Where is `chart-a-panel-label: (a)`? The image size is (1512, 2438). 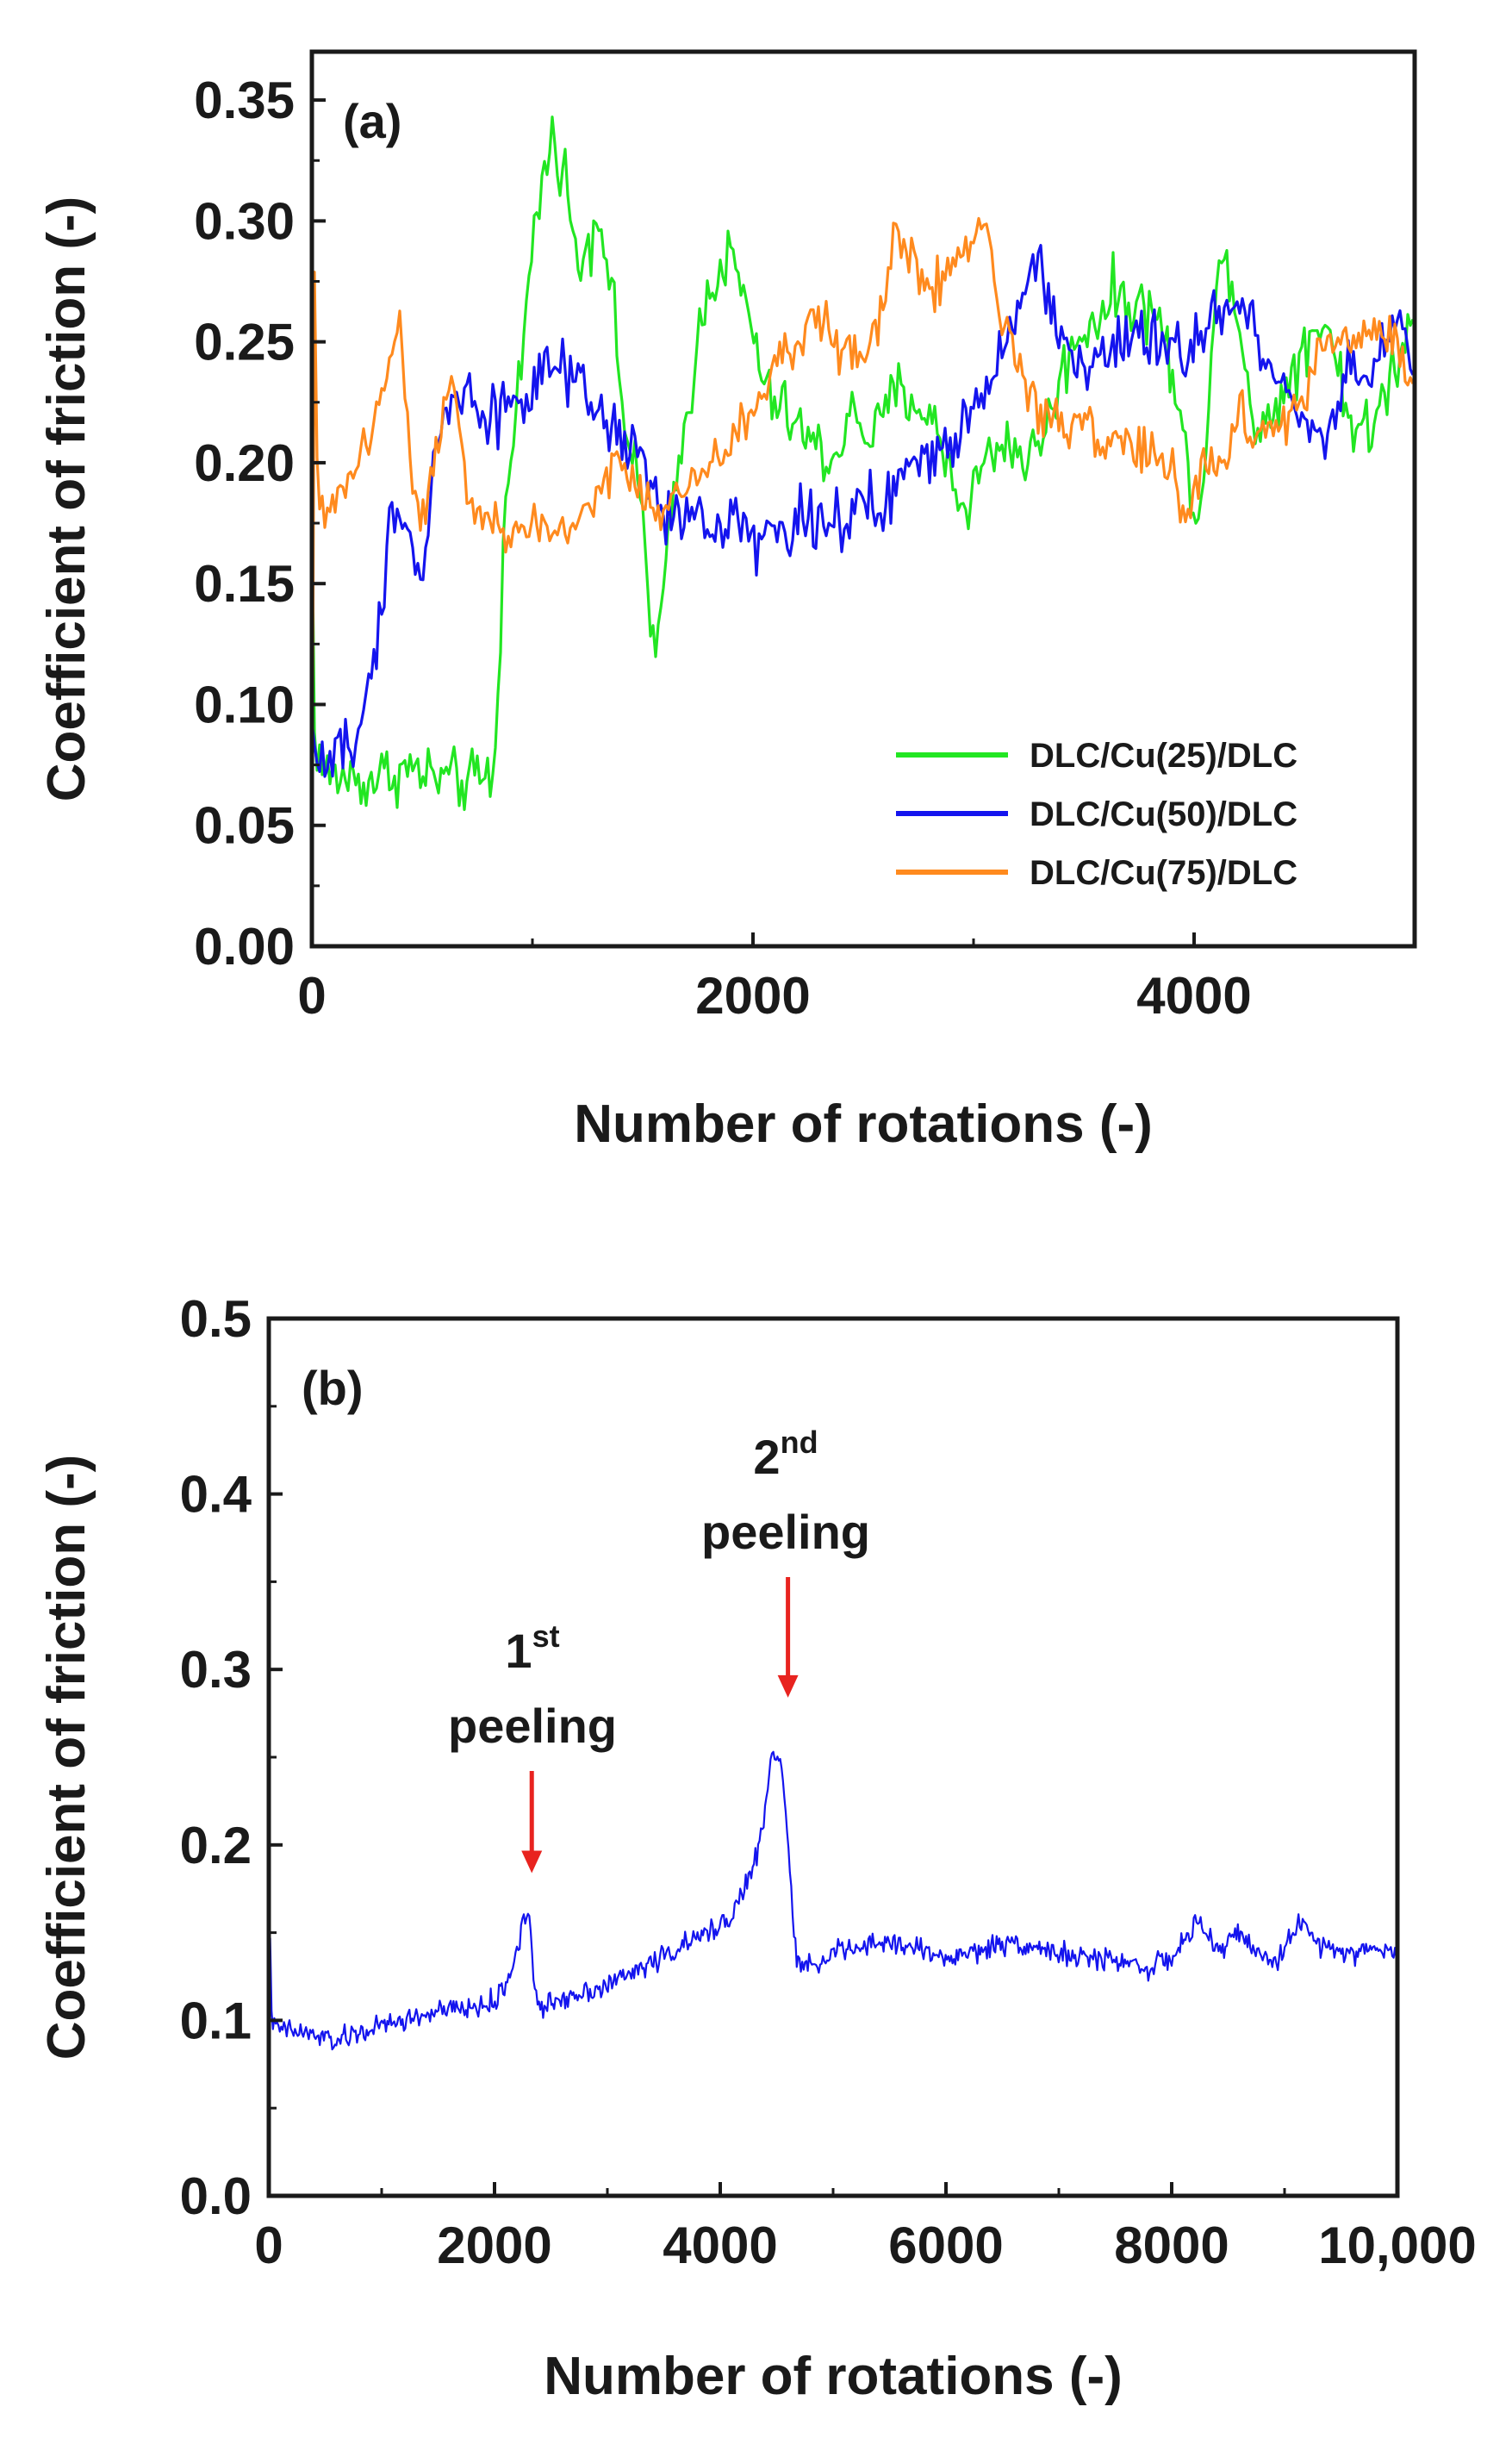 chart-a-panel-label: (a) is located at coordinates (372, 121).